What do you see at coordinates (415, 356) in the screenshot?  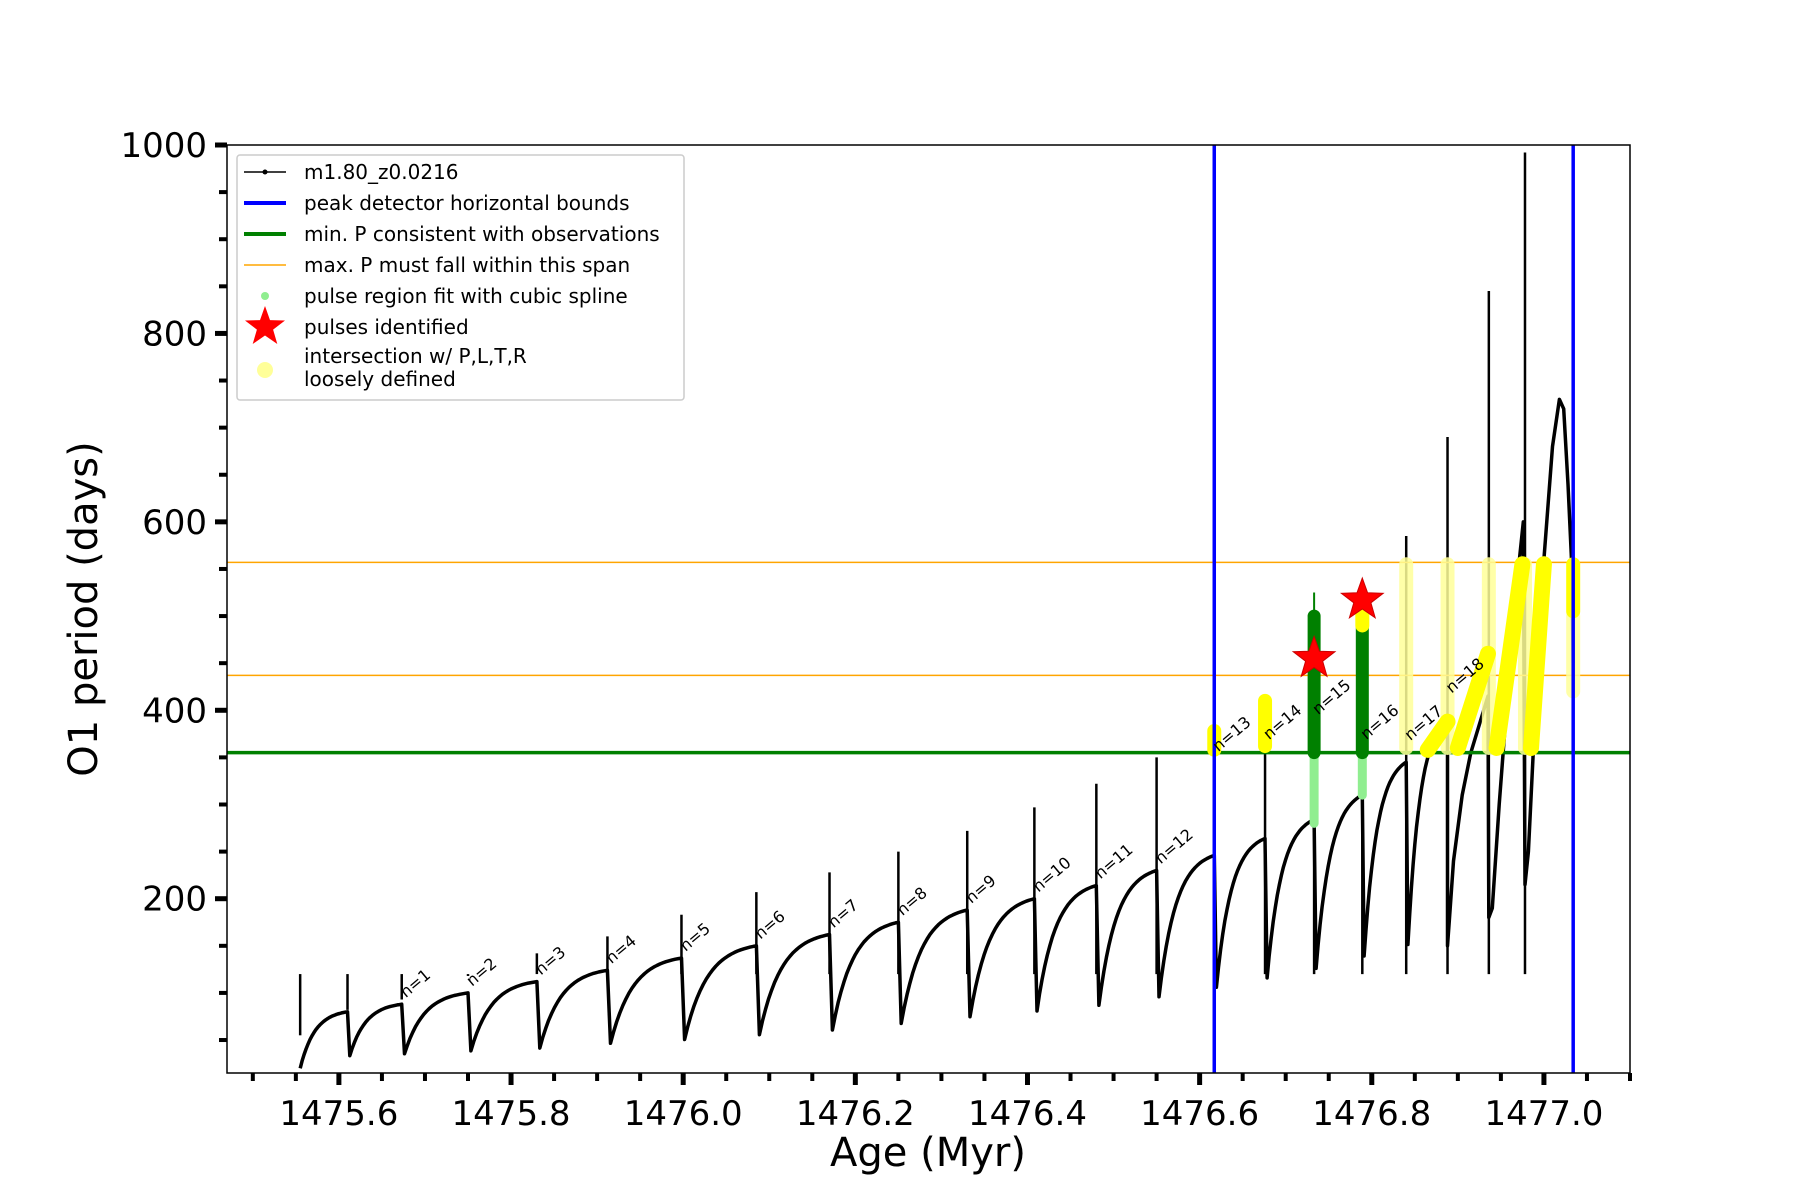 I see `legend-label: intersection w/ P,L,T,R` at bounding box center [415, 356].